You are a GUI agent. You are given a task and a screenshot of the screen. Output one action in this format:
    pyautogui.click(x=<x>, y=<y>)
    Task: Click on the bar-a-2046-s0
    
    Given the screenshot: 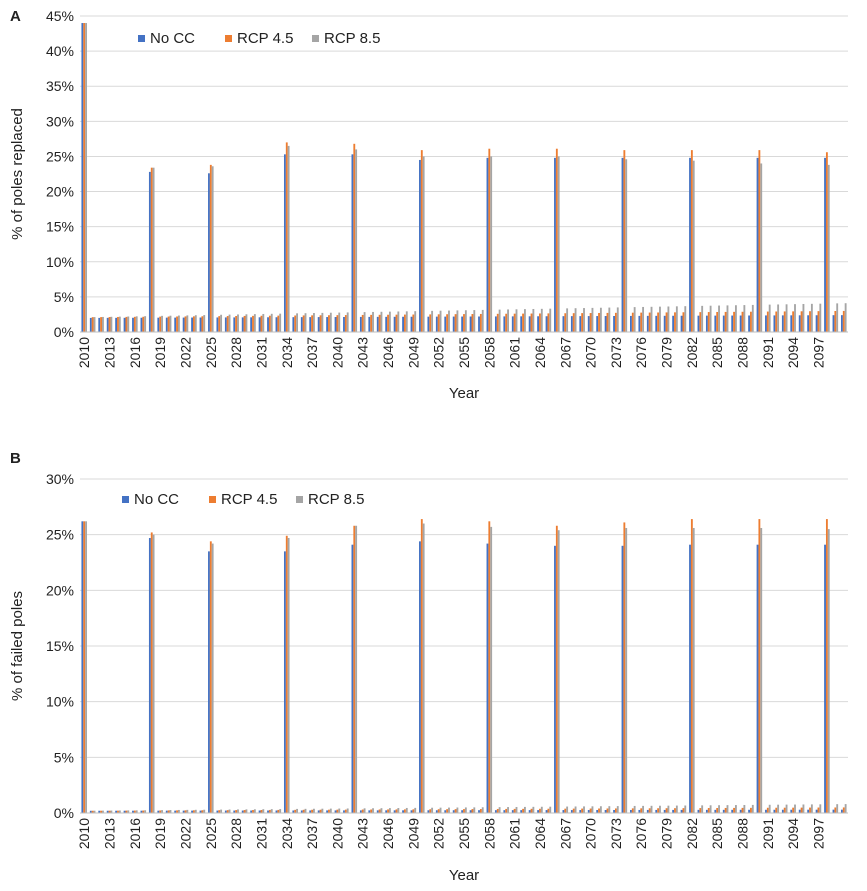 What is the action you would take?
    pyautogui.click(x=386, y=324)
    